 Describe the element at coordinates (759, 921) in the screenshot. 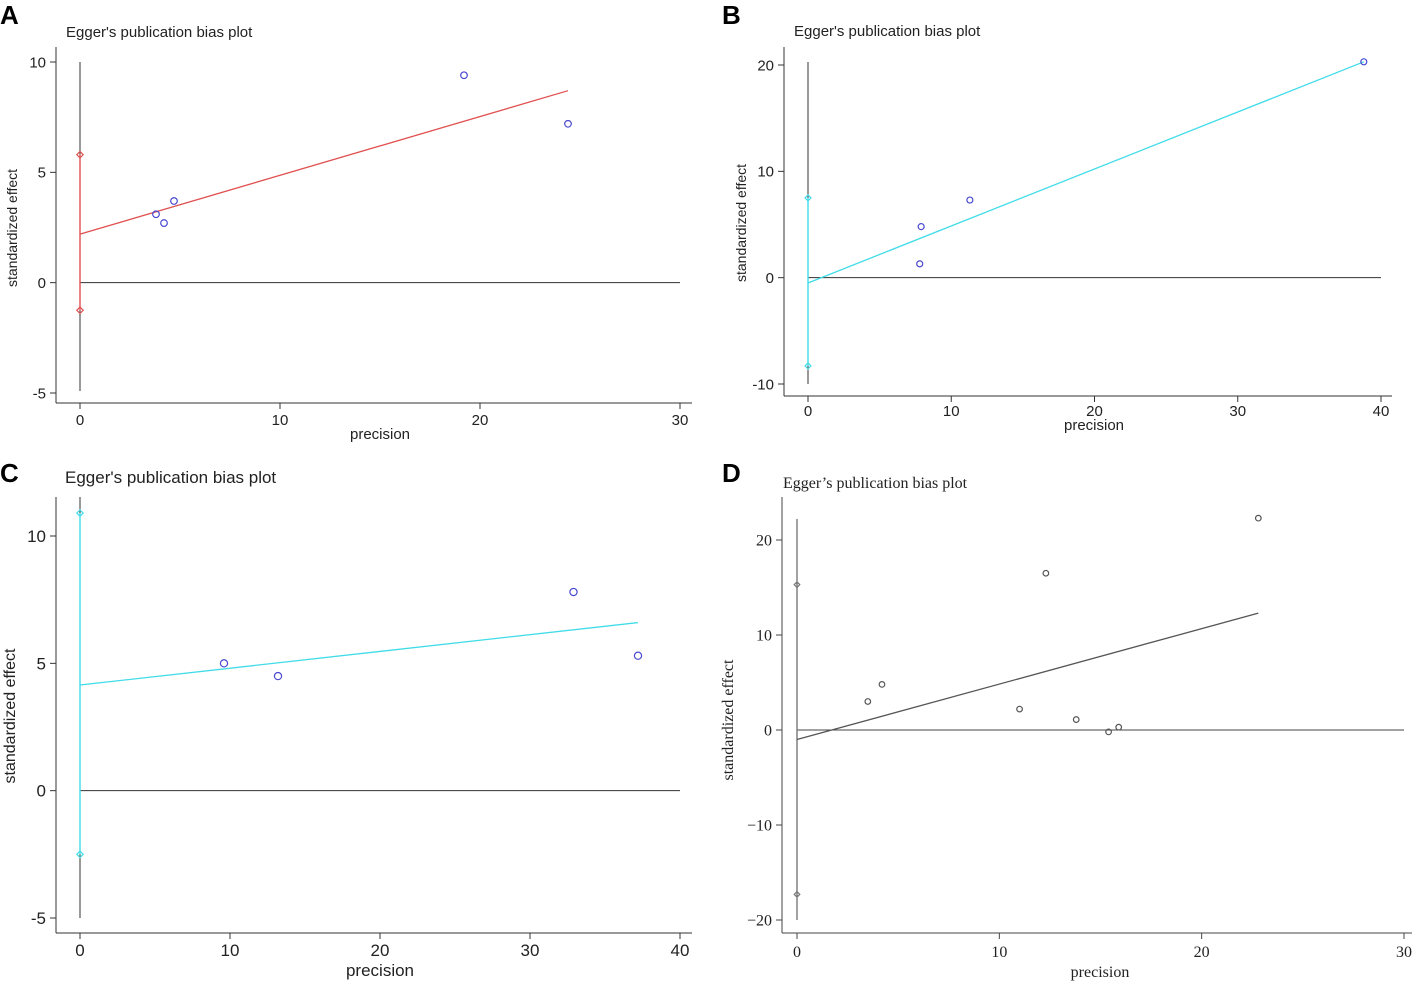

I see `y-tick-label: −20` at that location.